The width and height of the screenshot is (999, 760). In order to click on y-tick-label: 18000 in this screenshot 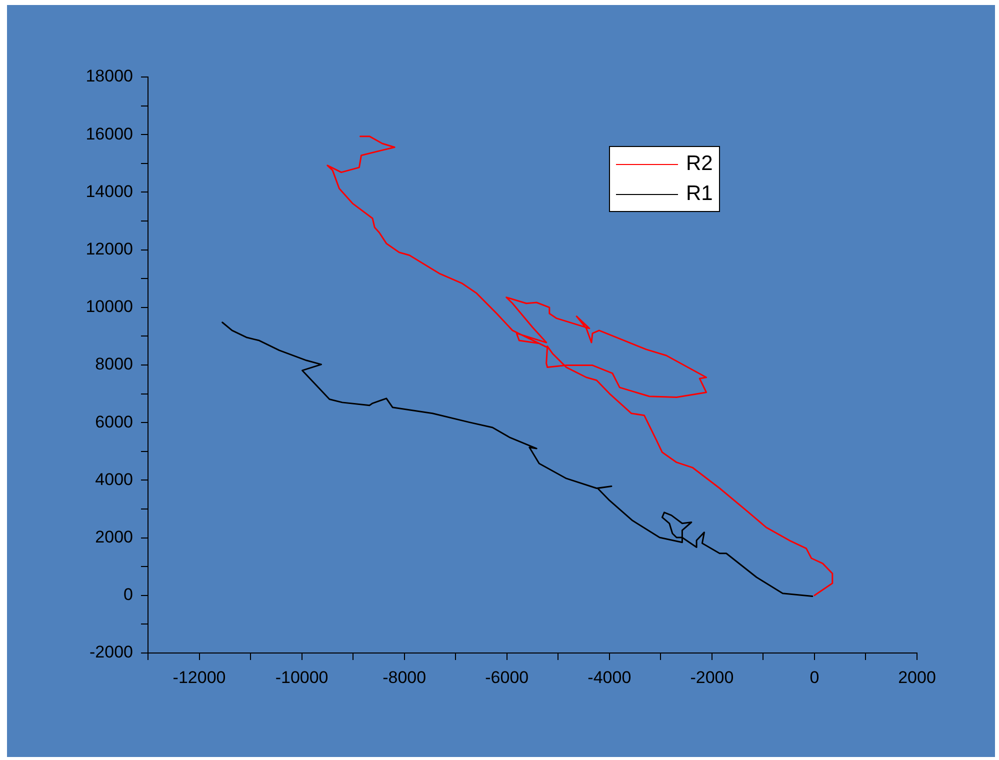, I will do `click(109, 76)`.